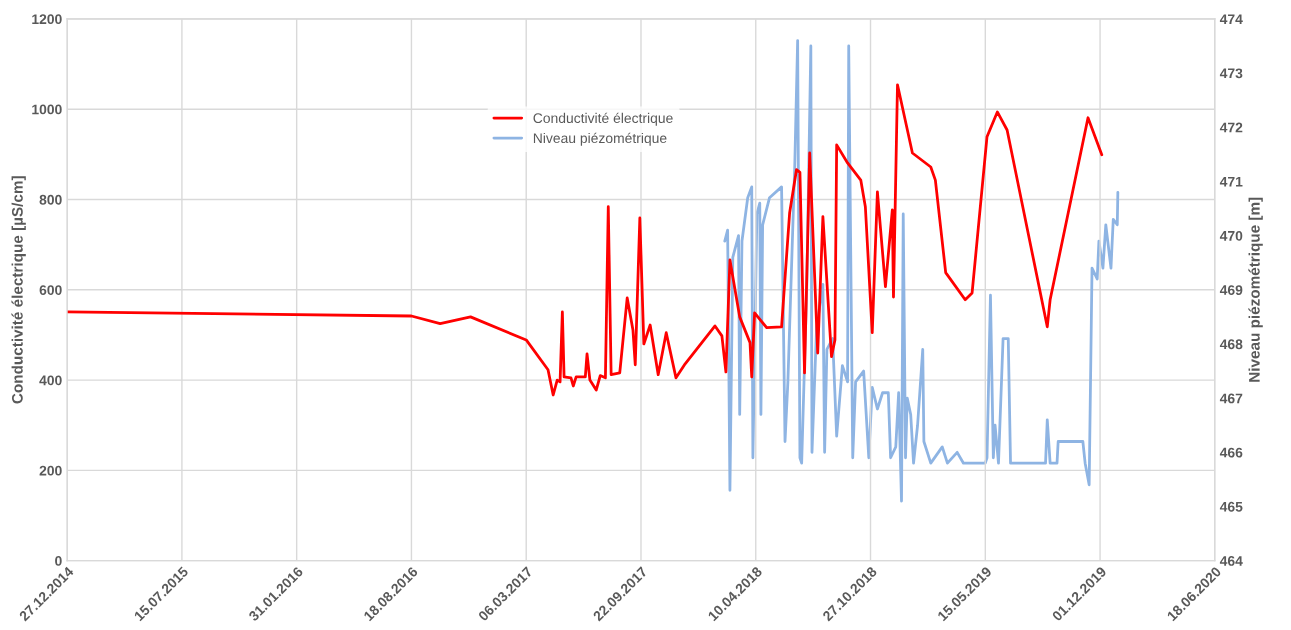  What do you see at coordinates (1231, 506) in the screenshot?
I see `y2-tick-label: 465` at bounding box center [1231, 506].